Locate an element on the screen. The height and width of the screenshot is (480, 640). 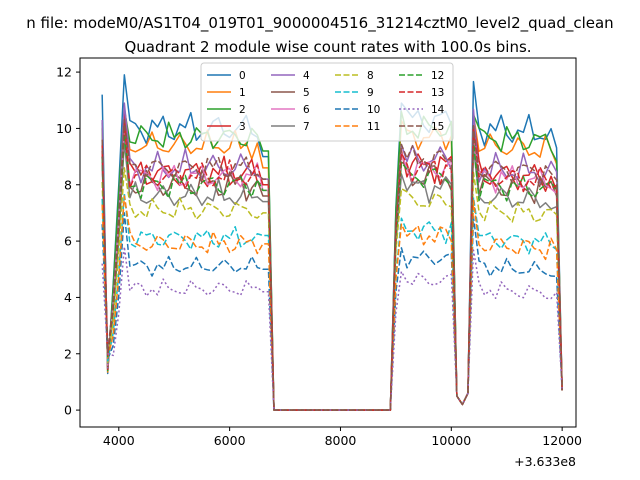
legend-label: 2 is located at coordinates (242, 110).